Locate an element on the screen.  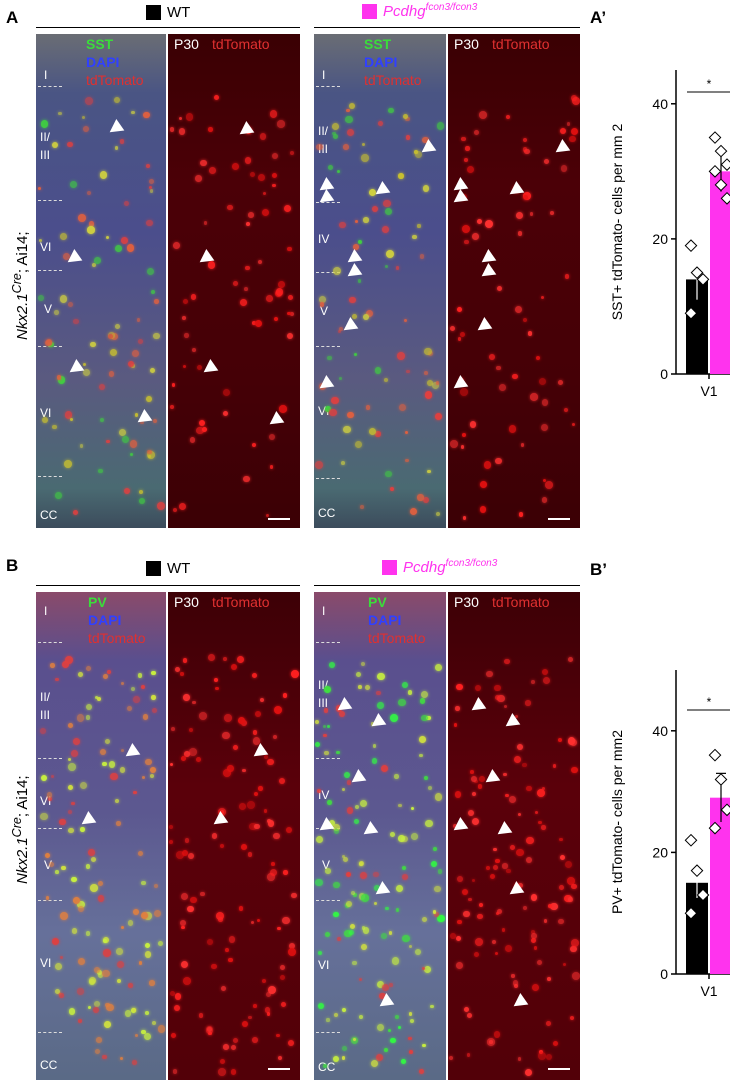
layer-label: III is located at coordinates (323, 149).